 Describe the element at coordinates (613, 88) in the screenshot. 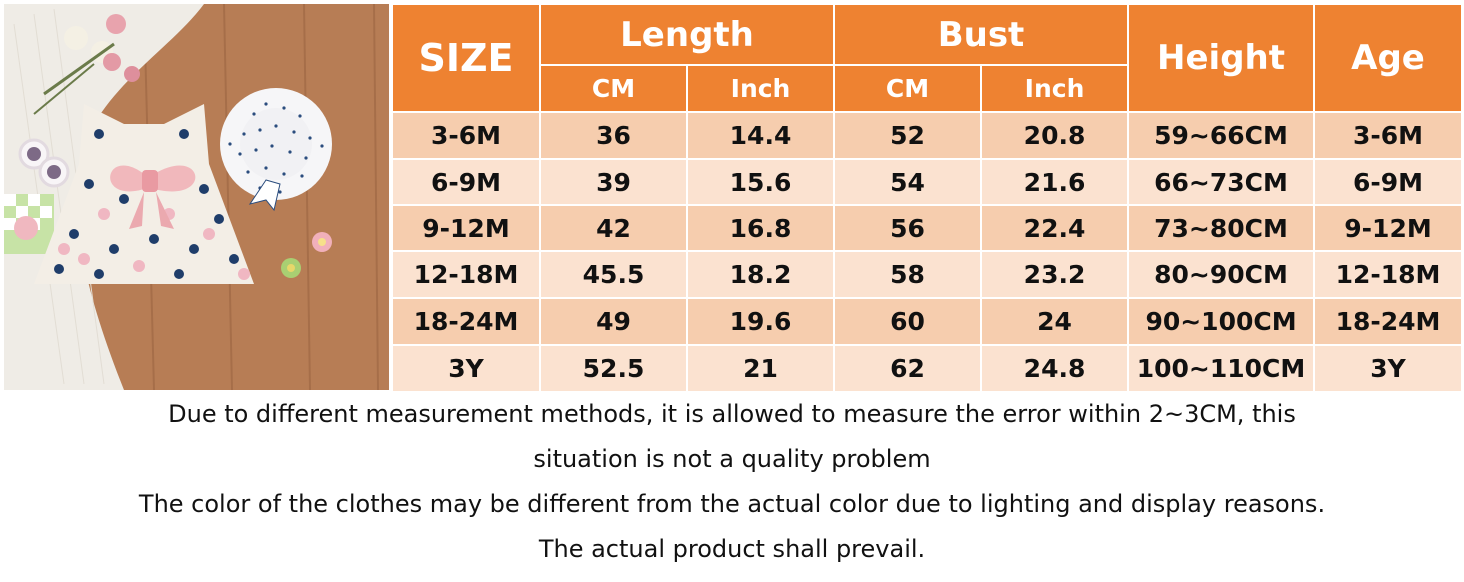

I see `length-cm-header: CM` at that location.